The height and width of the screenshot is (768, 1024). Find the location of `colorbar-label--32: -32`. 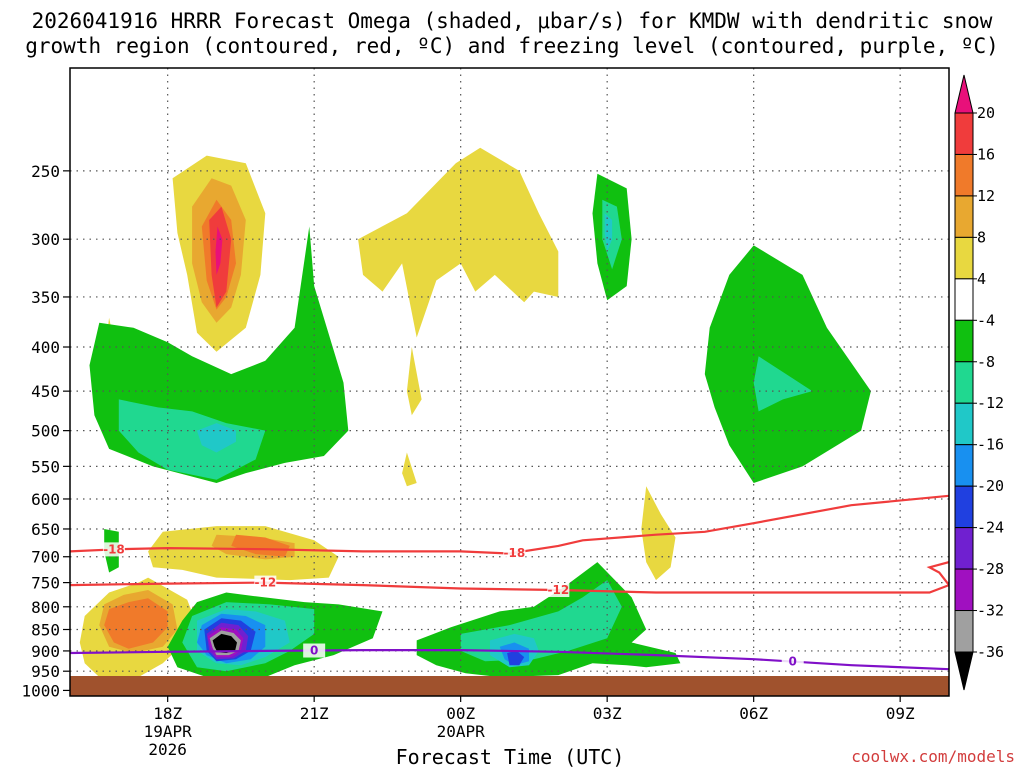

colorbar-label--32: -32 is located at coordinates (990, 611).